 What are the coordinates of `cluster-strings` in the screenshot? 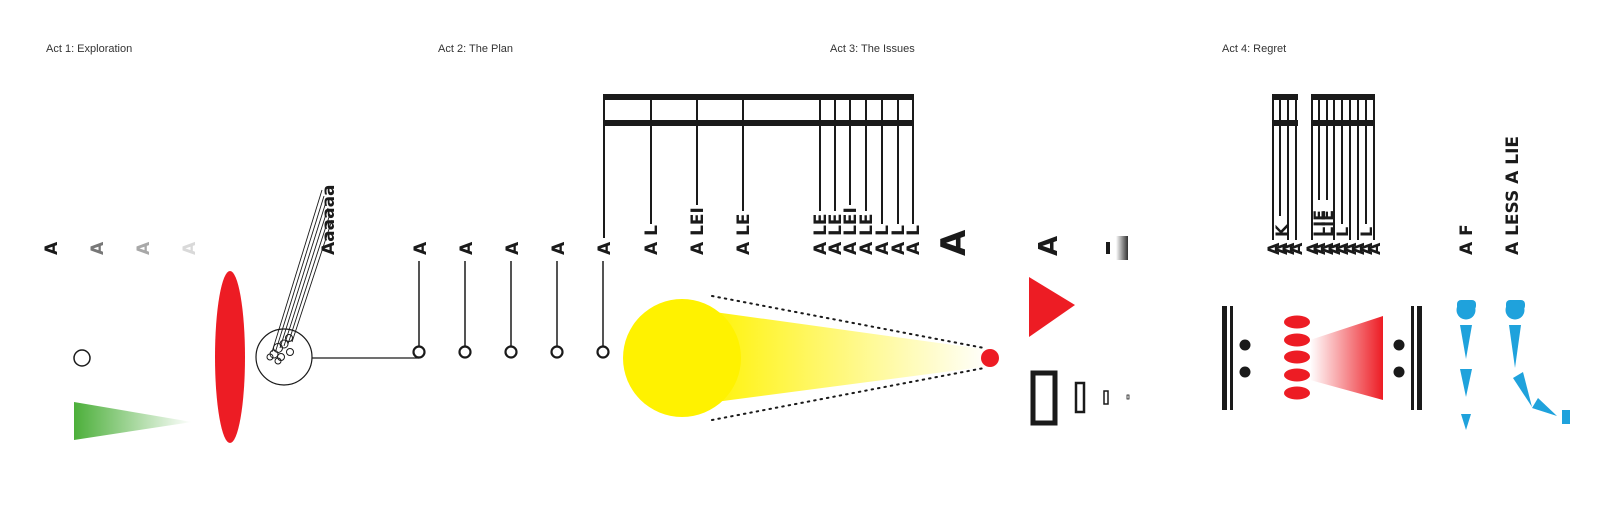 It's located at (302, 271).